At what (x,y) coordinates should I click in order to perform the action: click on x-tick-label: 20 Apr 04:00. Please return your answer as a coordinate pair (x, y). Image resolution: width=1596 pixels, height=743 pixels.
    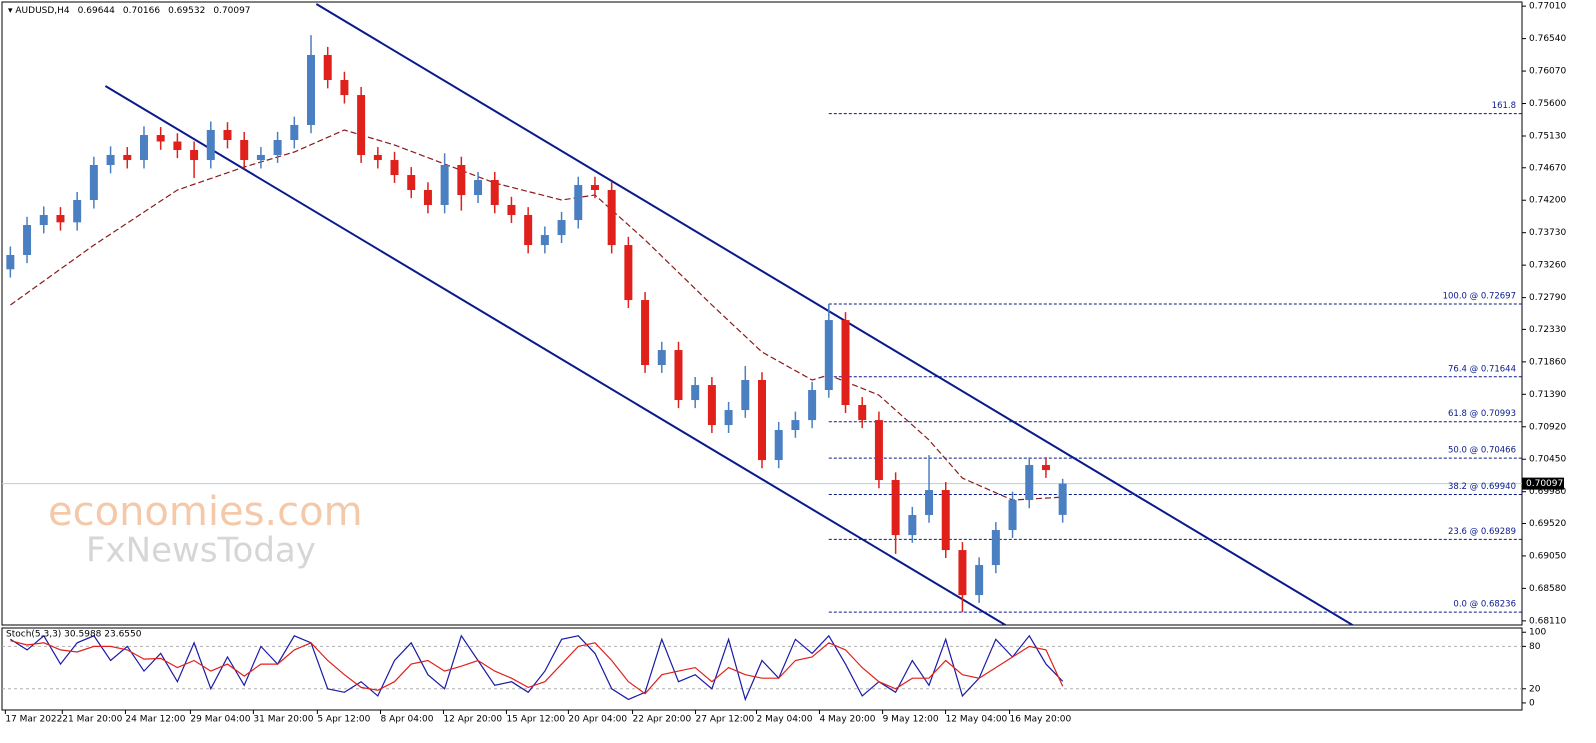
    Looking at the image, I should click on (597, 720).